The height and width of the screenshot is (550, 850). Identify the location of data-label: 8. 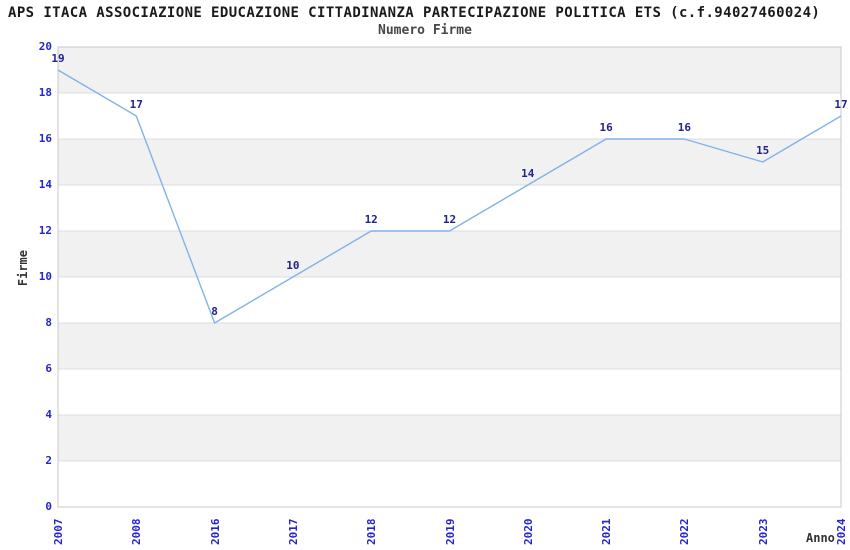
(214, 311).